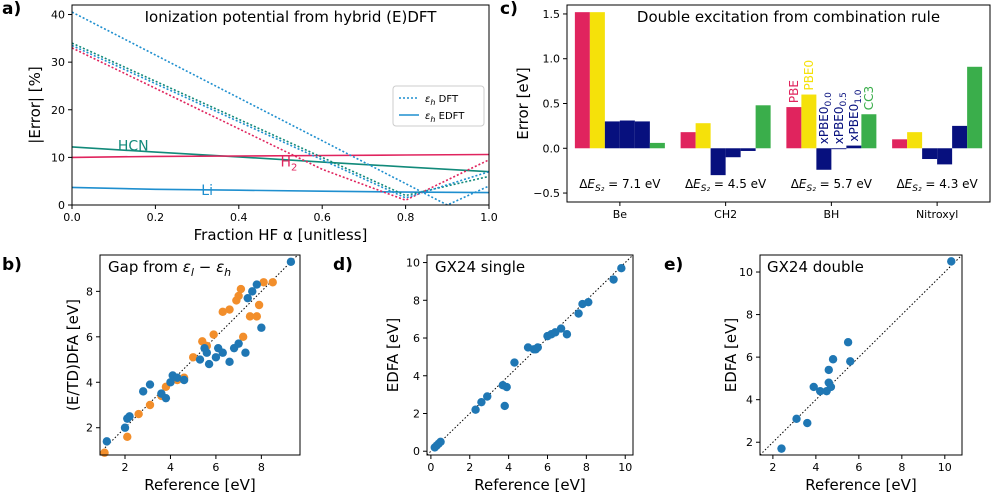 The image size is (997, 498). What do you see at coordinates (748, 149) in the screenshot?
I see `bar-ch2-xpbe0_1.0` at bounding box center [748, 149].